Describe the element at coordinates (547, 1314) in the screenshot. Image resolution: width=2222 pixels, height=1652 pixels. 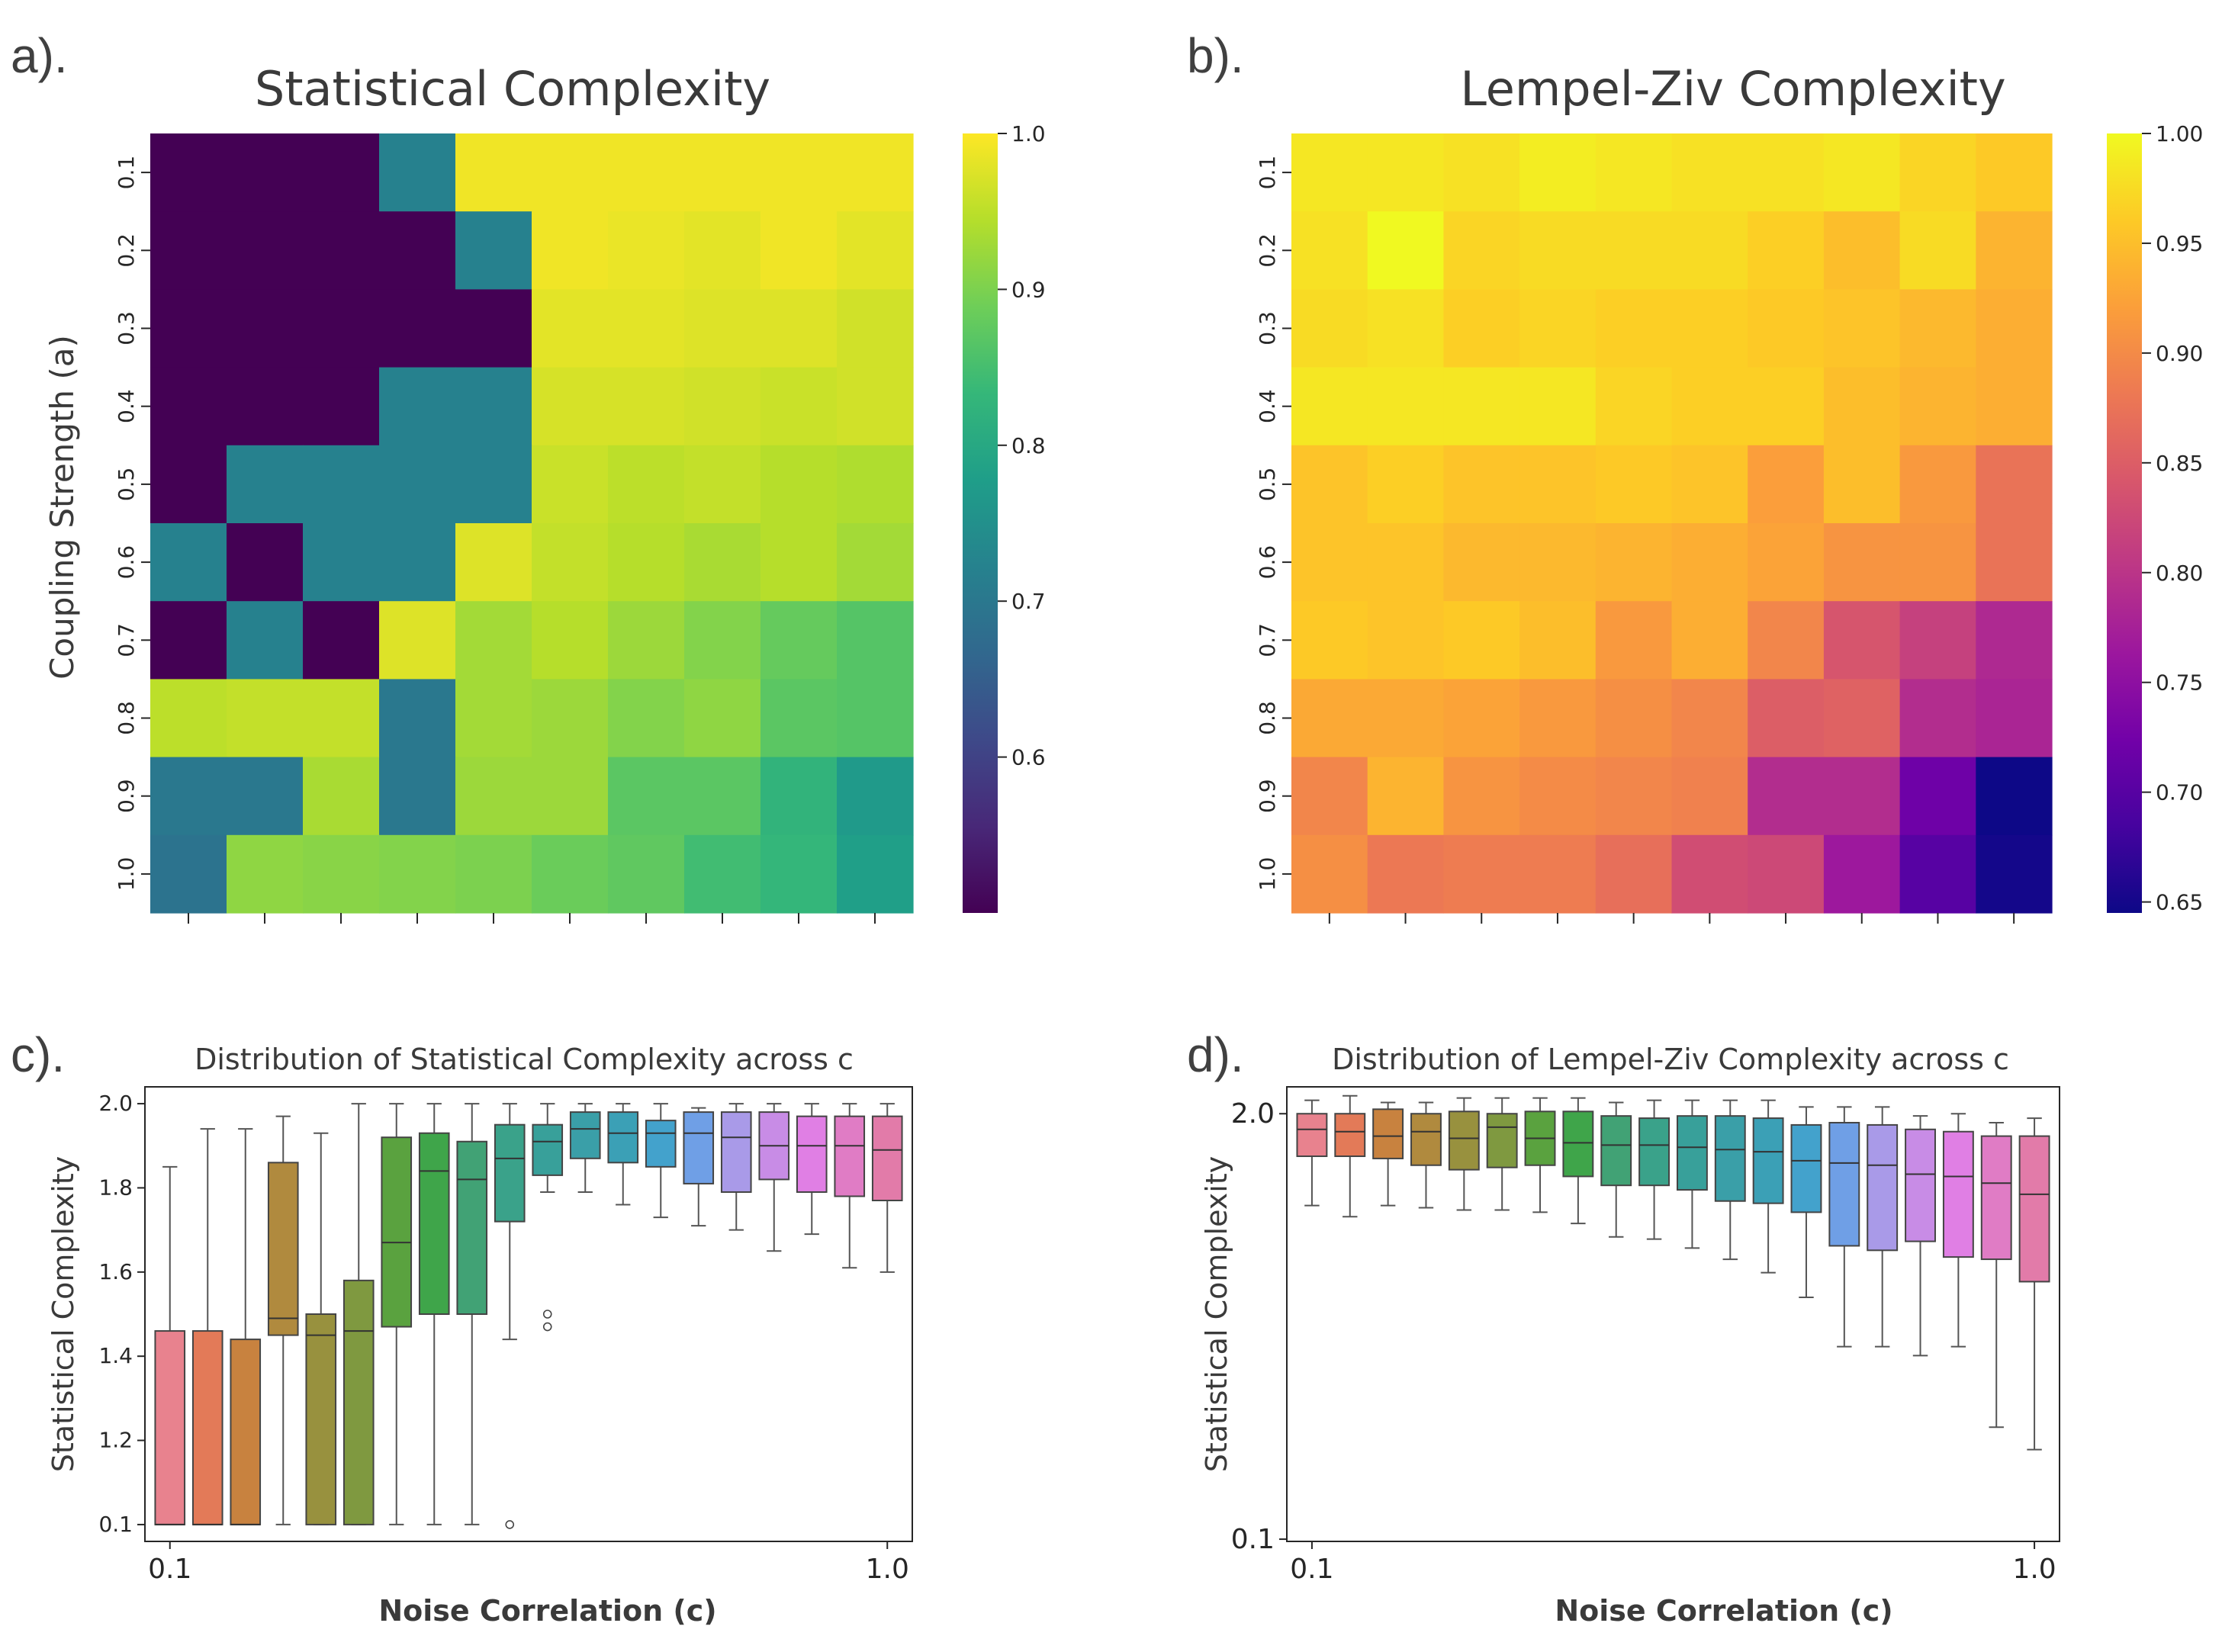
I see `box-outlier` at that location.